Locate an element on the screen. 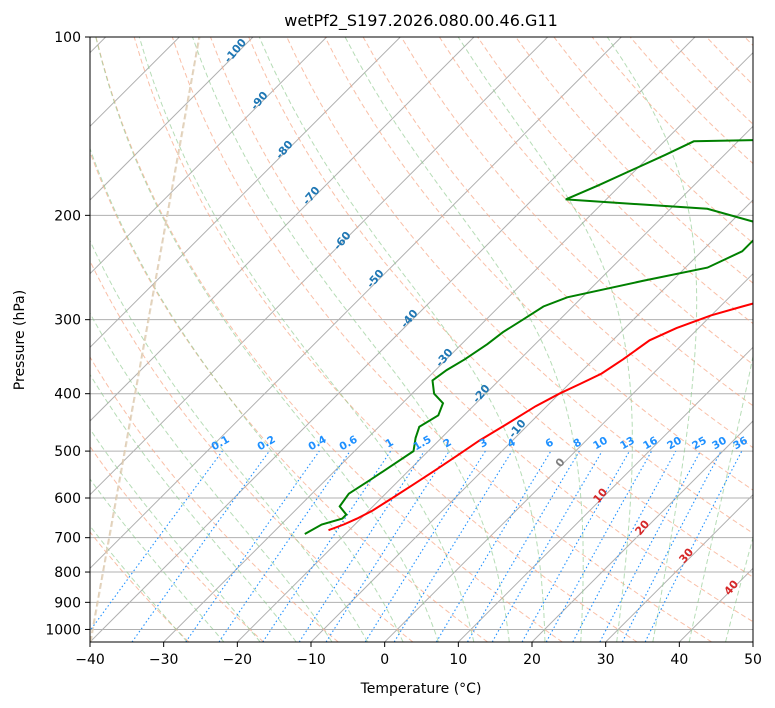  mixing-ratio-label: 16 is located at coordinates (650, 444).